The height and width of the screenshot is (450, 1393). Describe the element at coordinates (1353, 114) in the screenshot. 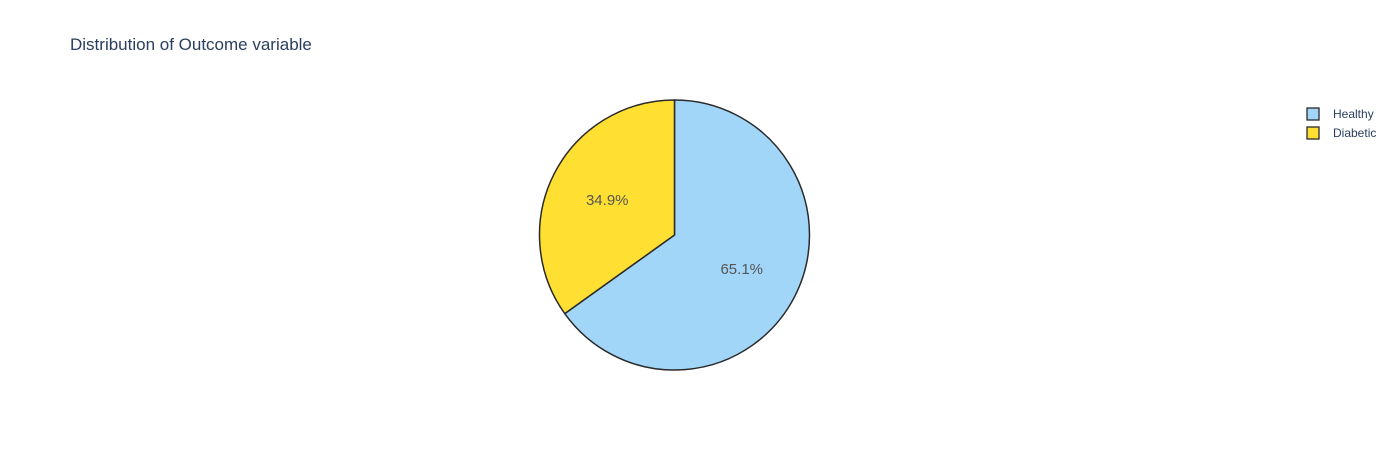

I see `legend-label: Healthy` at that location.